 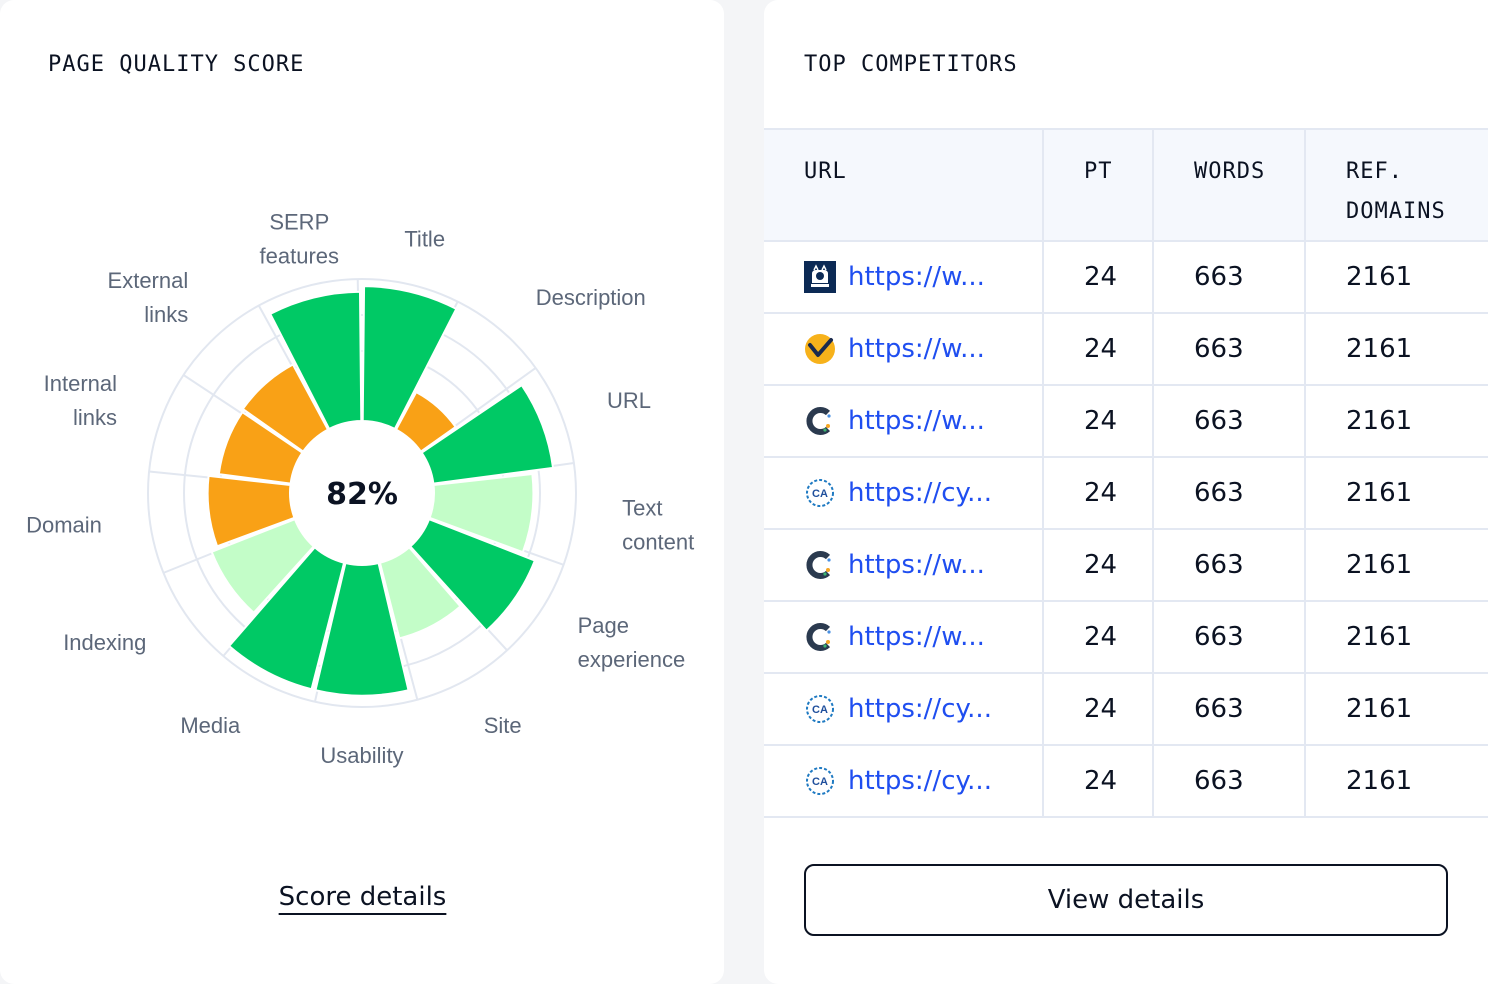 I want to click on label-indexing: Indexing, so click(x=104, y=642).